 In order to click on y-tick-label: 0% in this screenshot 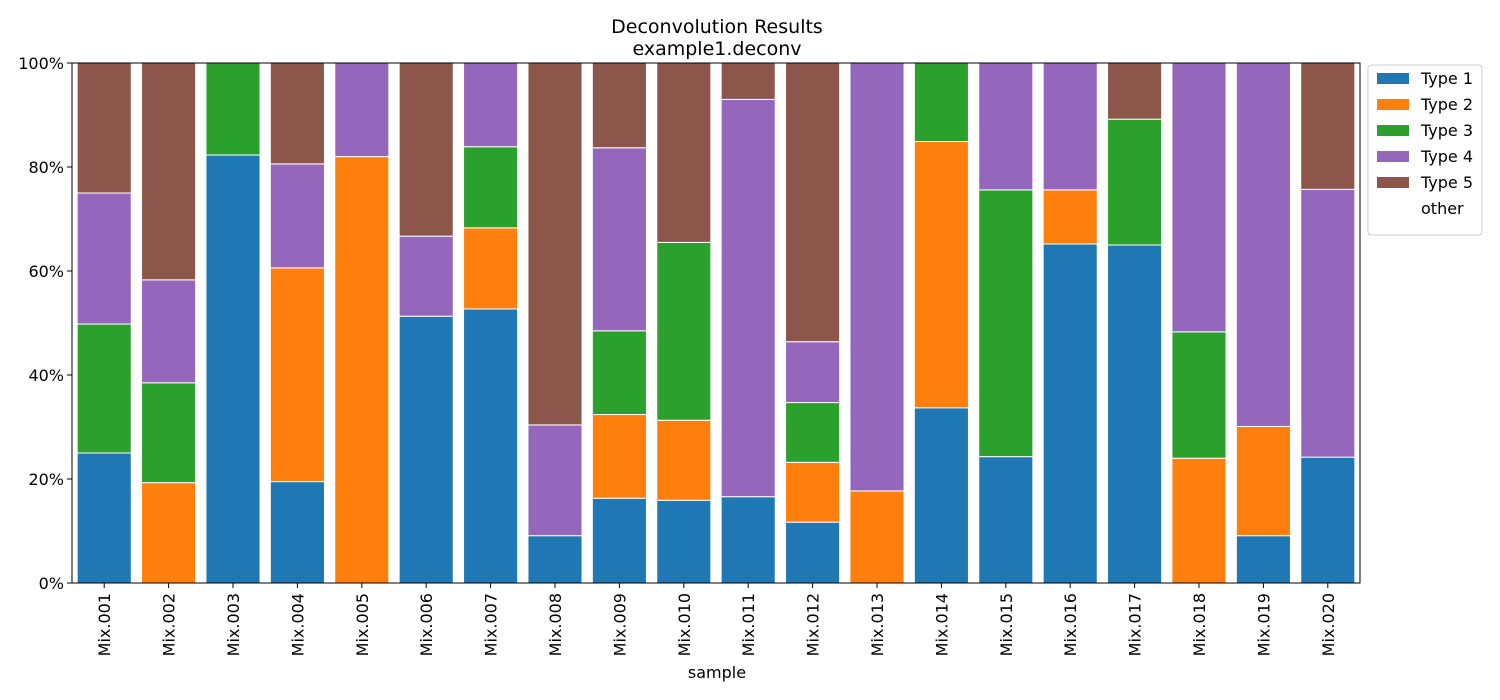, I will do `click(51, 583)`.